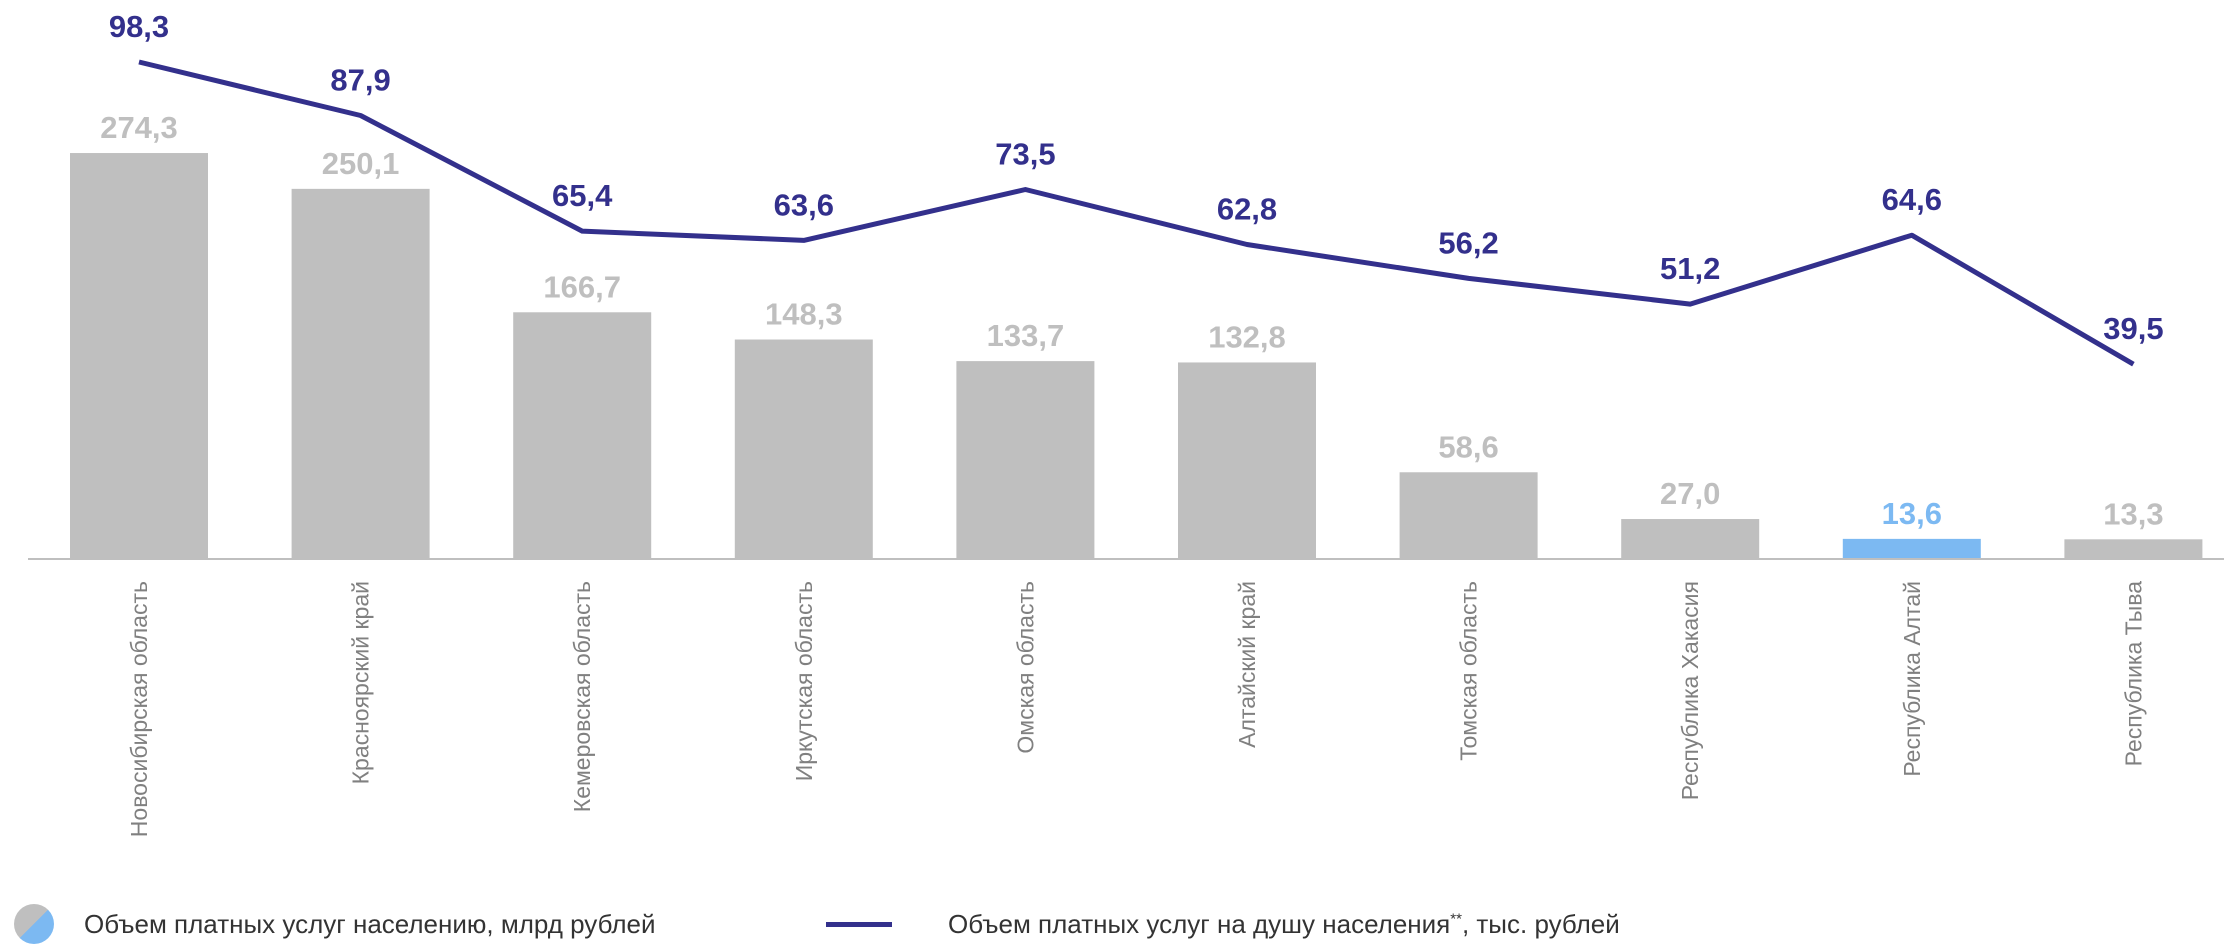 This screenshot has height=944, width=2224. I want to click on bar-label-2: 166,7, so click(582, 286).